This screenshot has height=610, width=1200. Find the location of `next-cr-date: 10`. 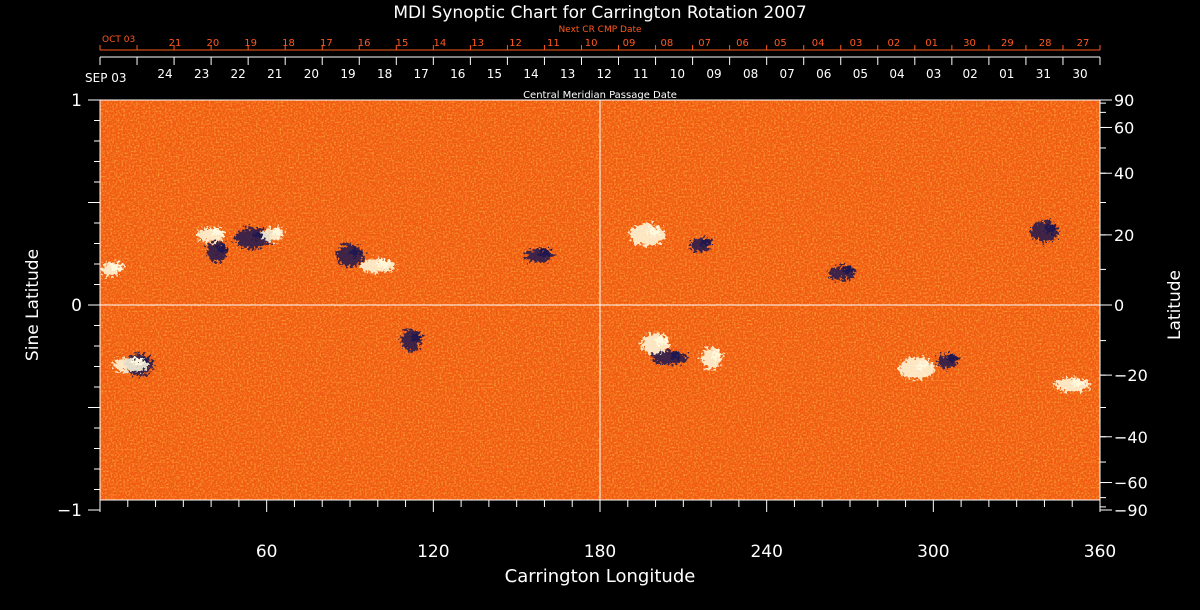

next-cr-date: 10 is located at coordinates (591, 43).